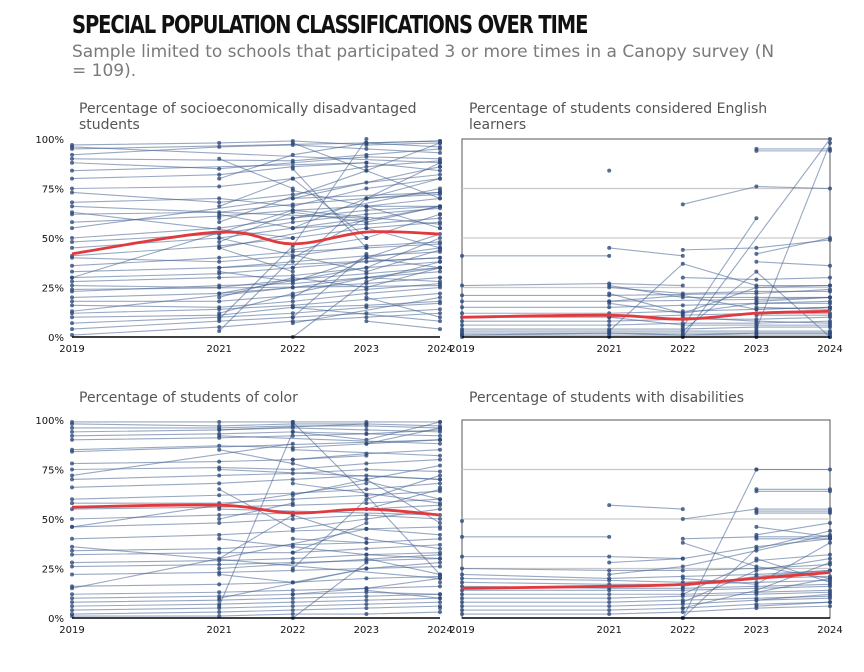 Image resolution: width=864 pixels, height=672 pixels. I want to click on school-points, so click(256, 519).